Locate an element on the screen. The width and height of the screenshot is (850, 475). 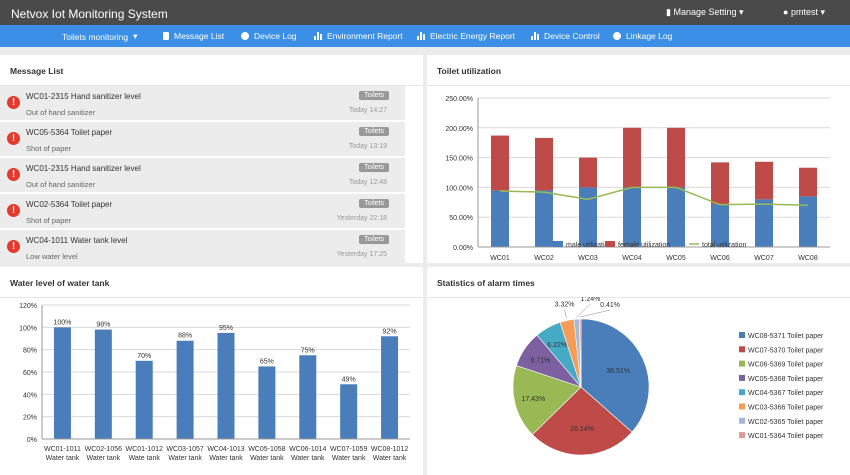
y-tick-label: 100% is located at coordinates (28, 328).